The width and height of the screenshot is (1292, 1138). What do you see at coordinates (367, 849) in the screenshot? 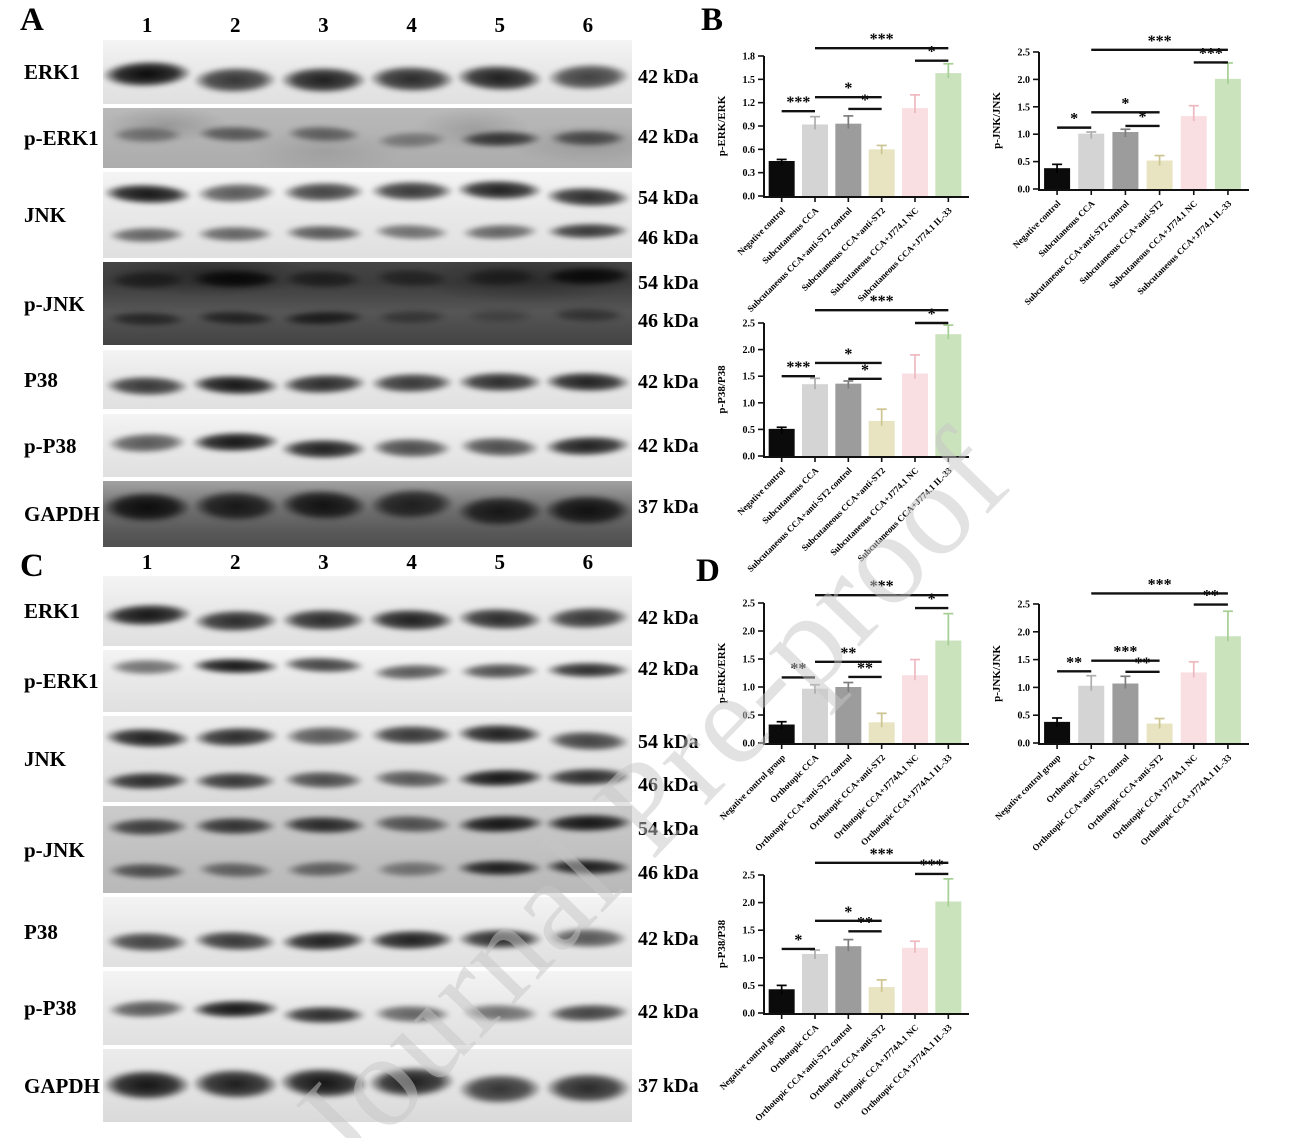
I see `blot-image-c-p-jnk` at bounding box center [367, 849].